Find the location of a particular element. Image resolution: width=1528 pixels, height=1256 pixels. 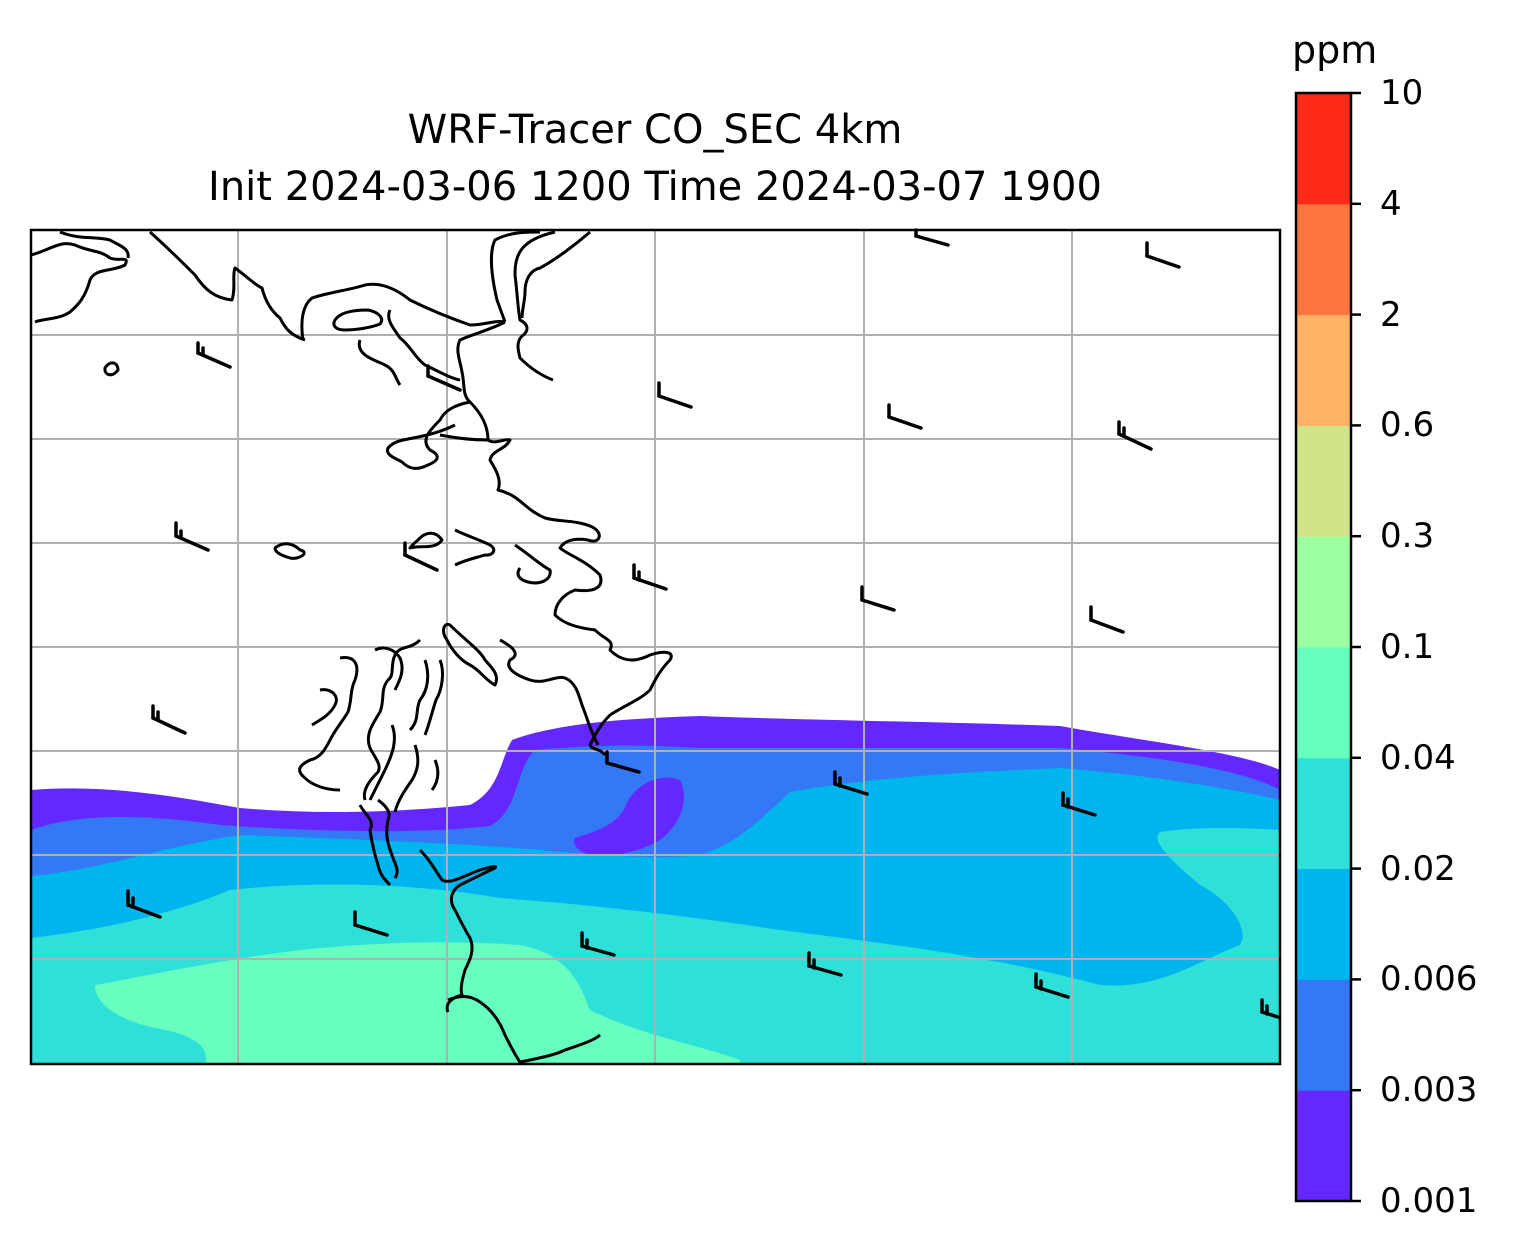

contour-band-0.04 is located at coordinates (417, 1003).